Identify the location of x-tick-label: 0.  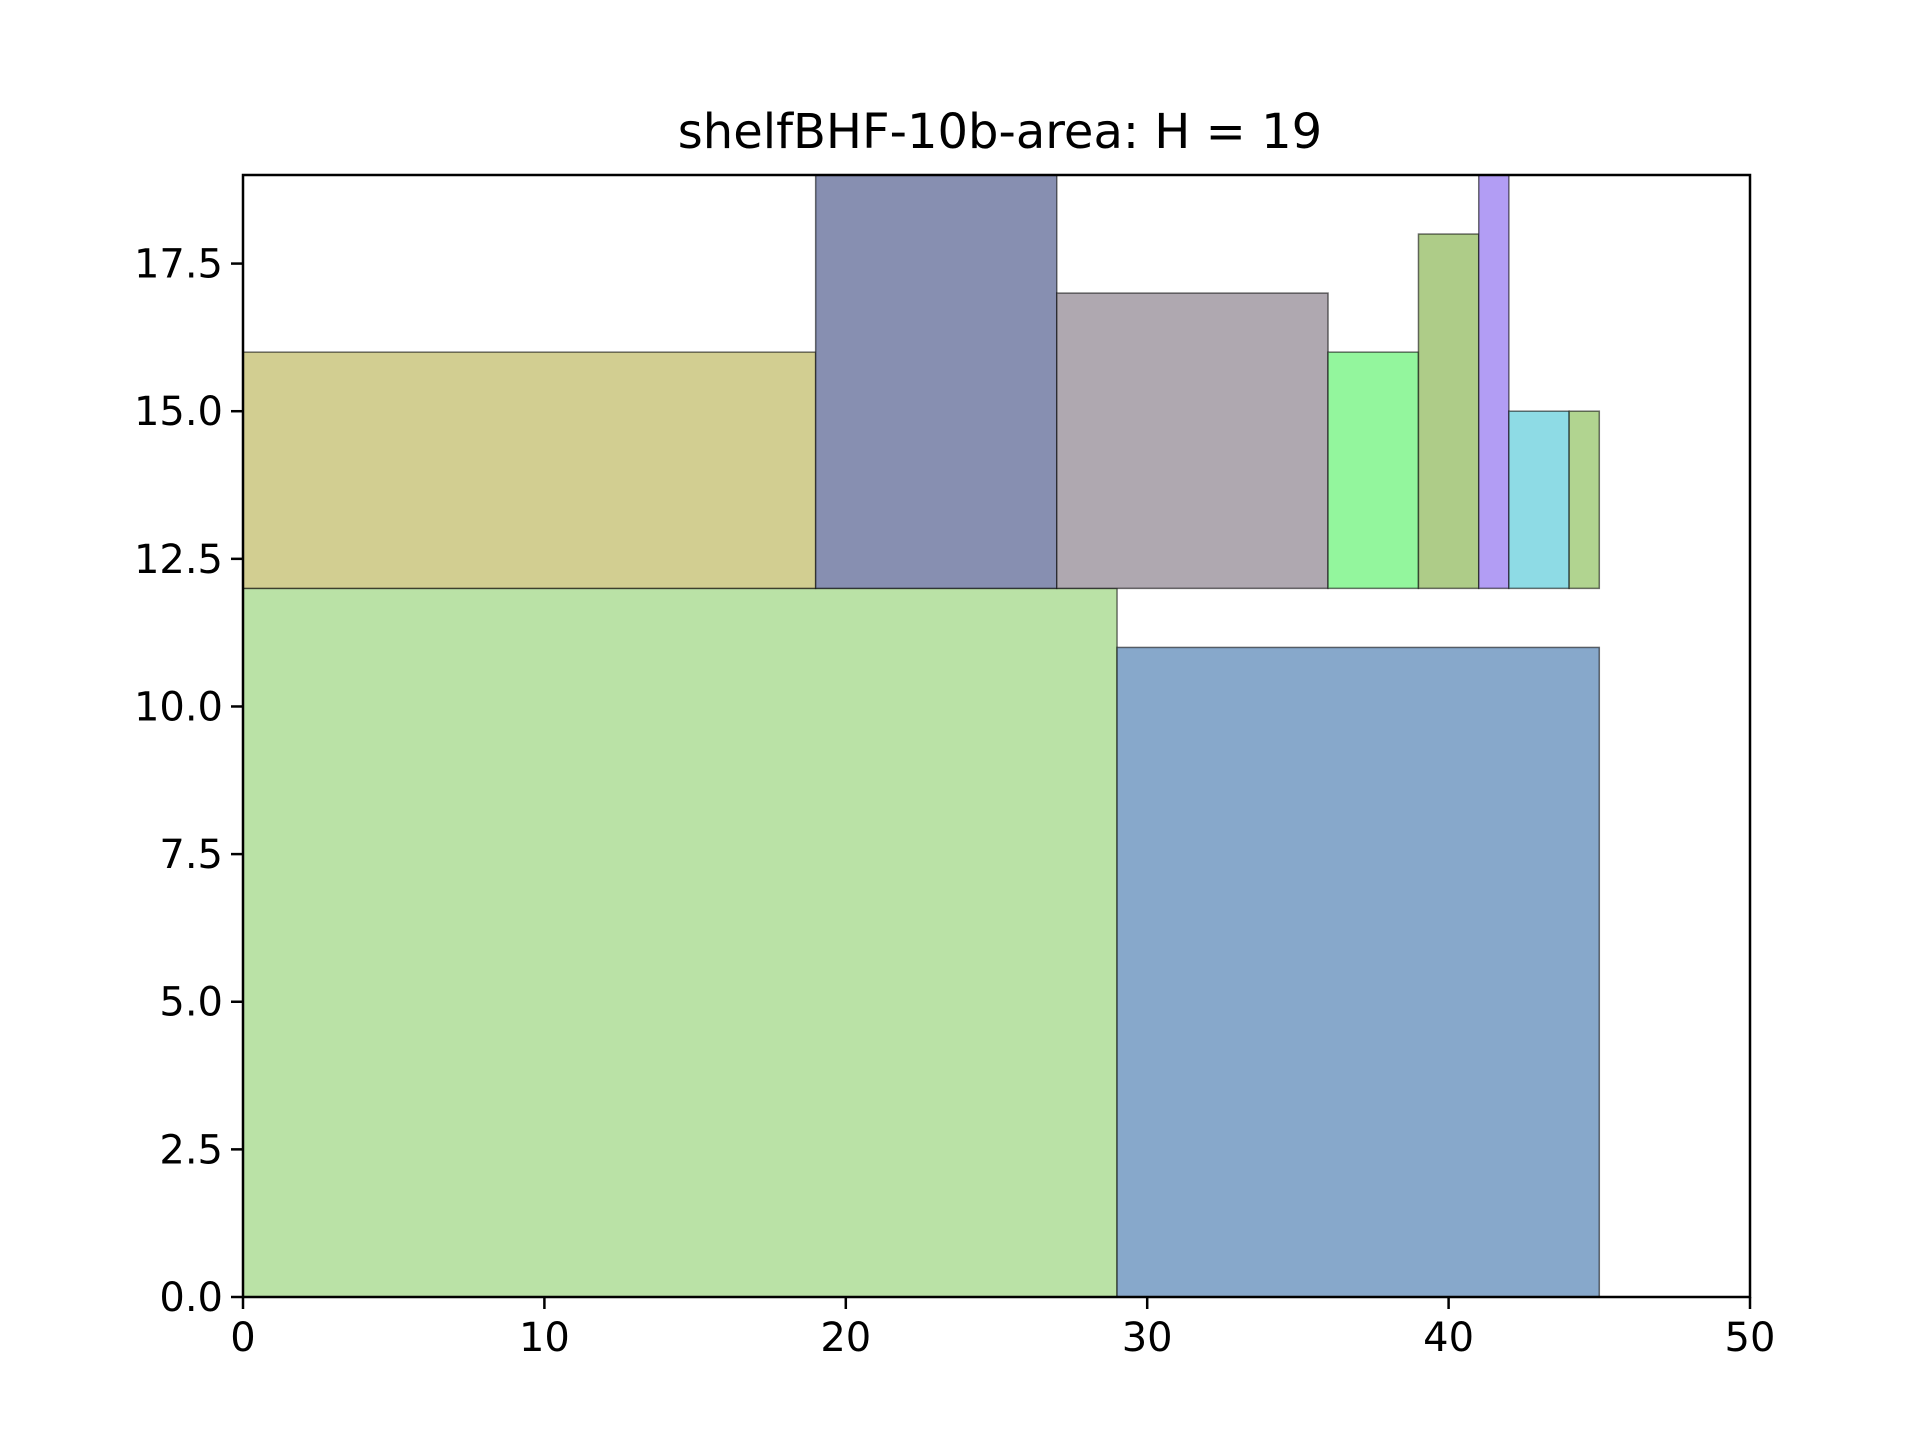
(242, 1338).